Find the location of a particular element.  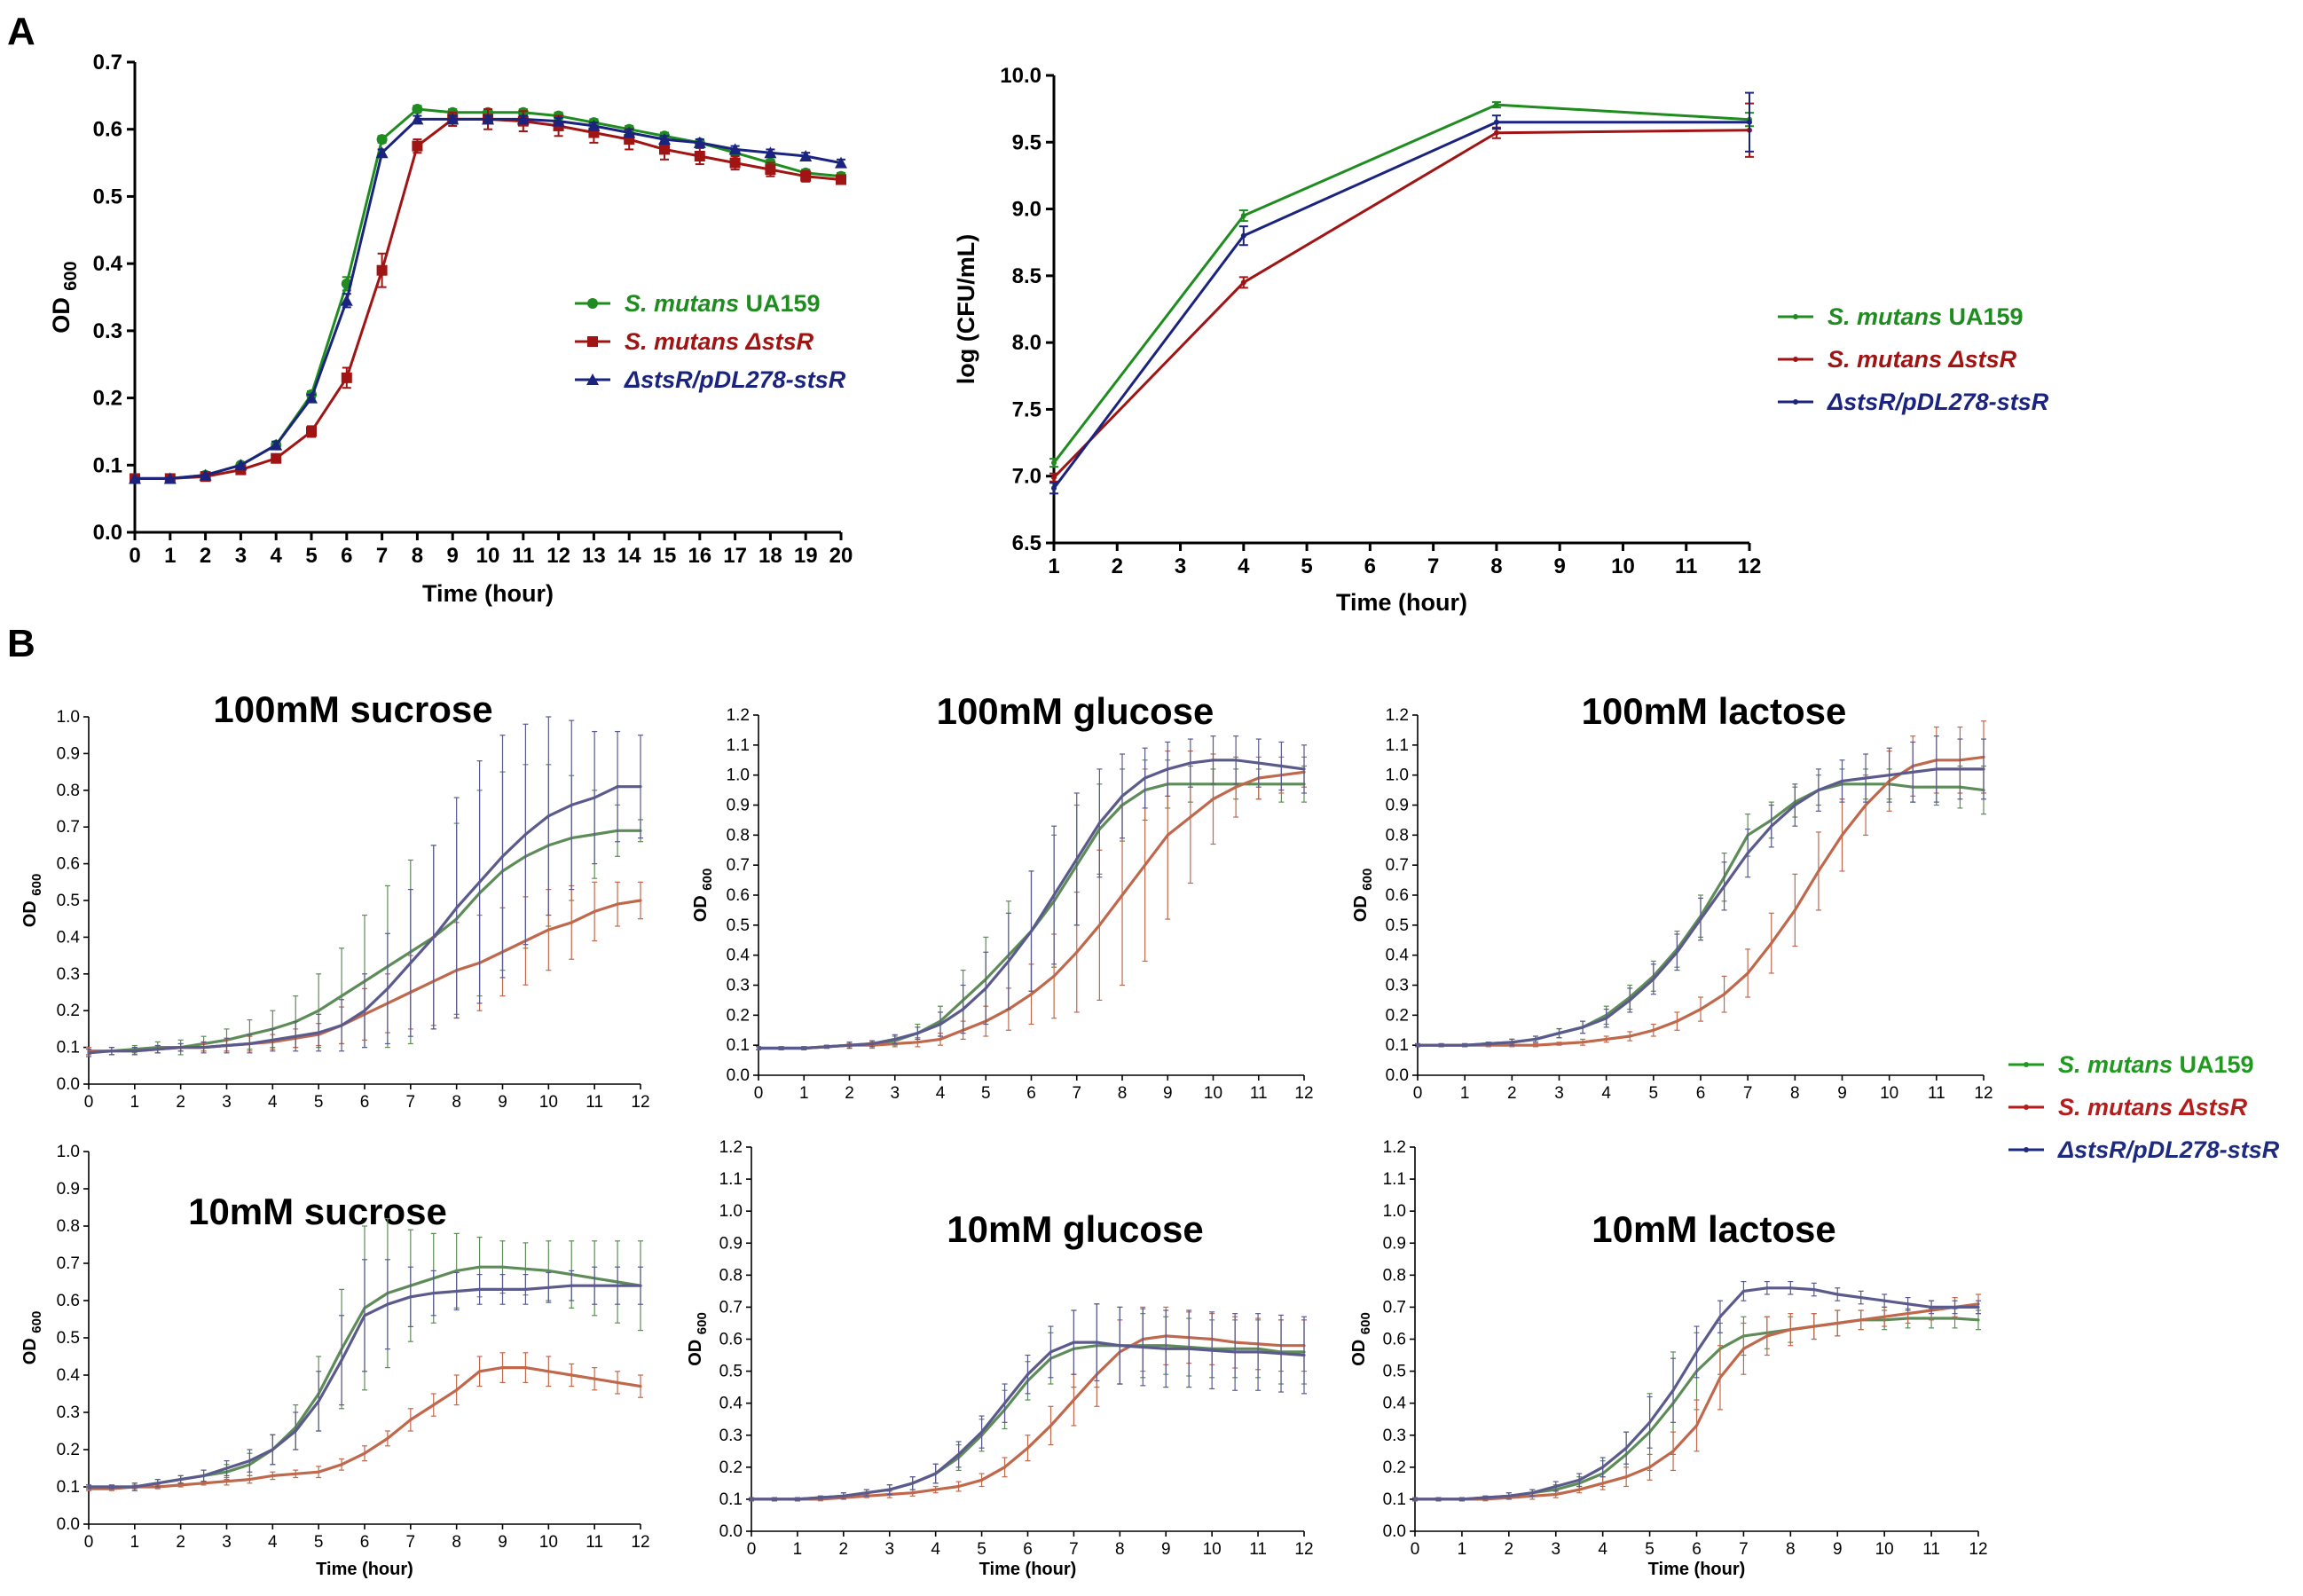

y-tick-label: 0.5 is located at coordinates (738, 925).